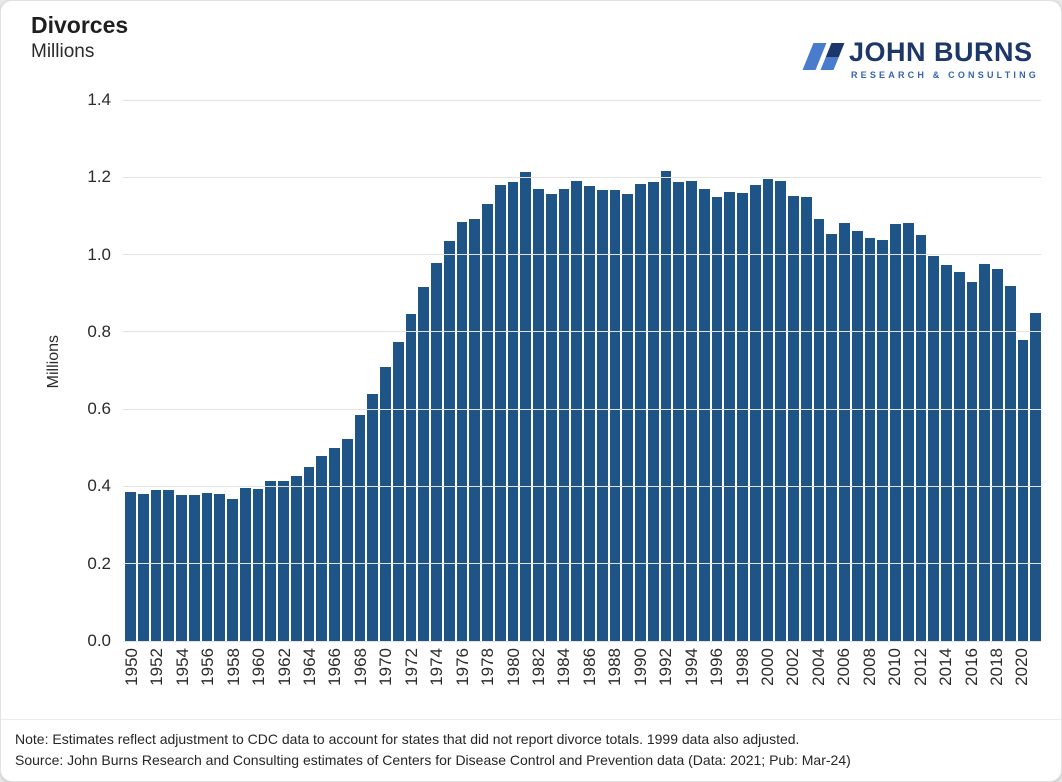  Describe the element at coordinates (627, 417) in the screenshot. I see `bar-1989` at that location.